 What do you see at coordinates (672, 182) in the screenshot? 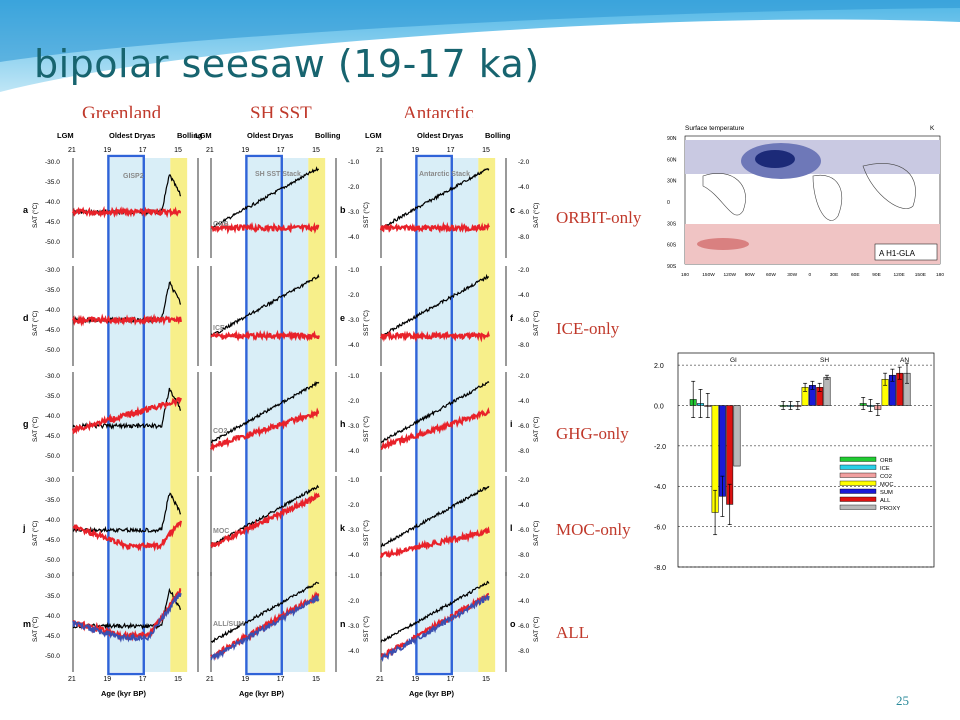
I see `lat-label: 30N` at bounding box center [672, 182].